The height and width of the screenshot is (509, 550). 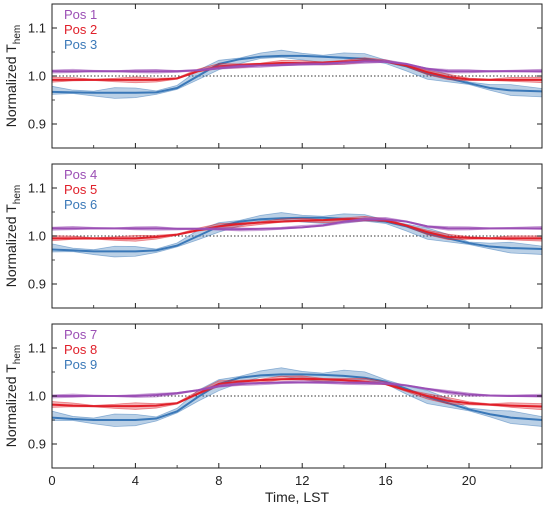 I want to click on x-axis-label: Time, LST, so click(x=297, y=497).